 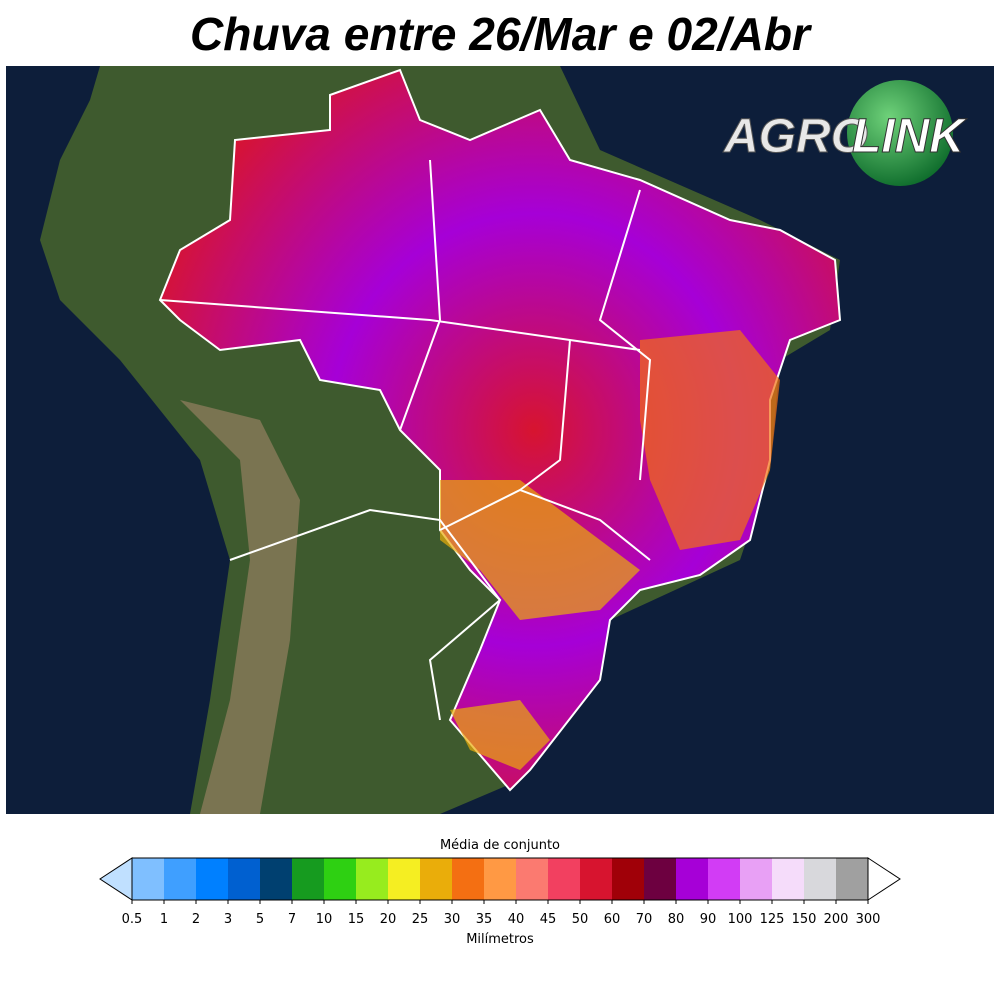 I want to click on tick-label: 0.5, so click(x=132, y=919).